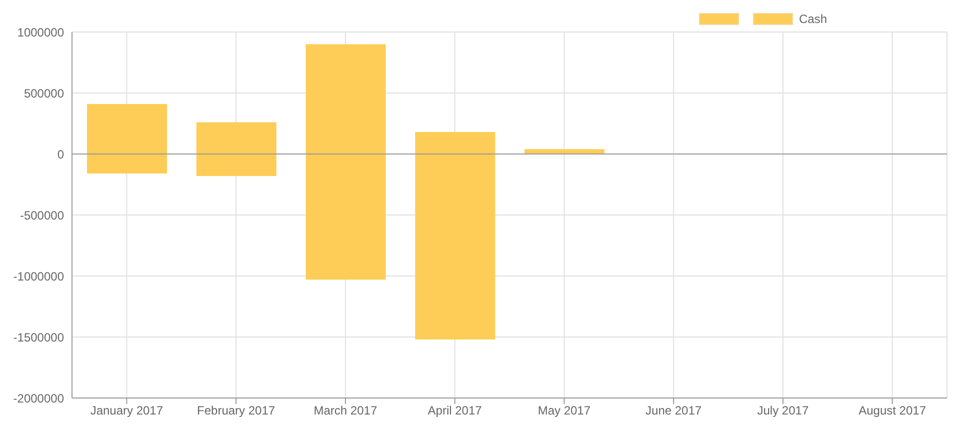 This screenshot has width=957, height=433. What do you see at coordinates (38, 398) in the screenshot?
I see `y-tick-label: -2000000` at bounding box center [38, 398].